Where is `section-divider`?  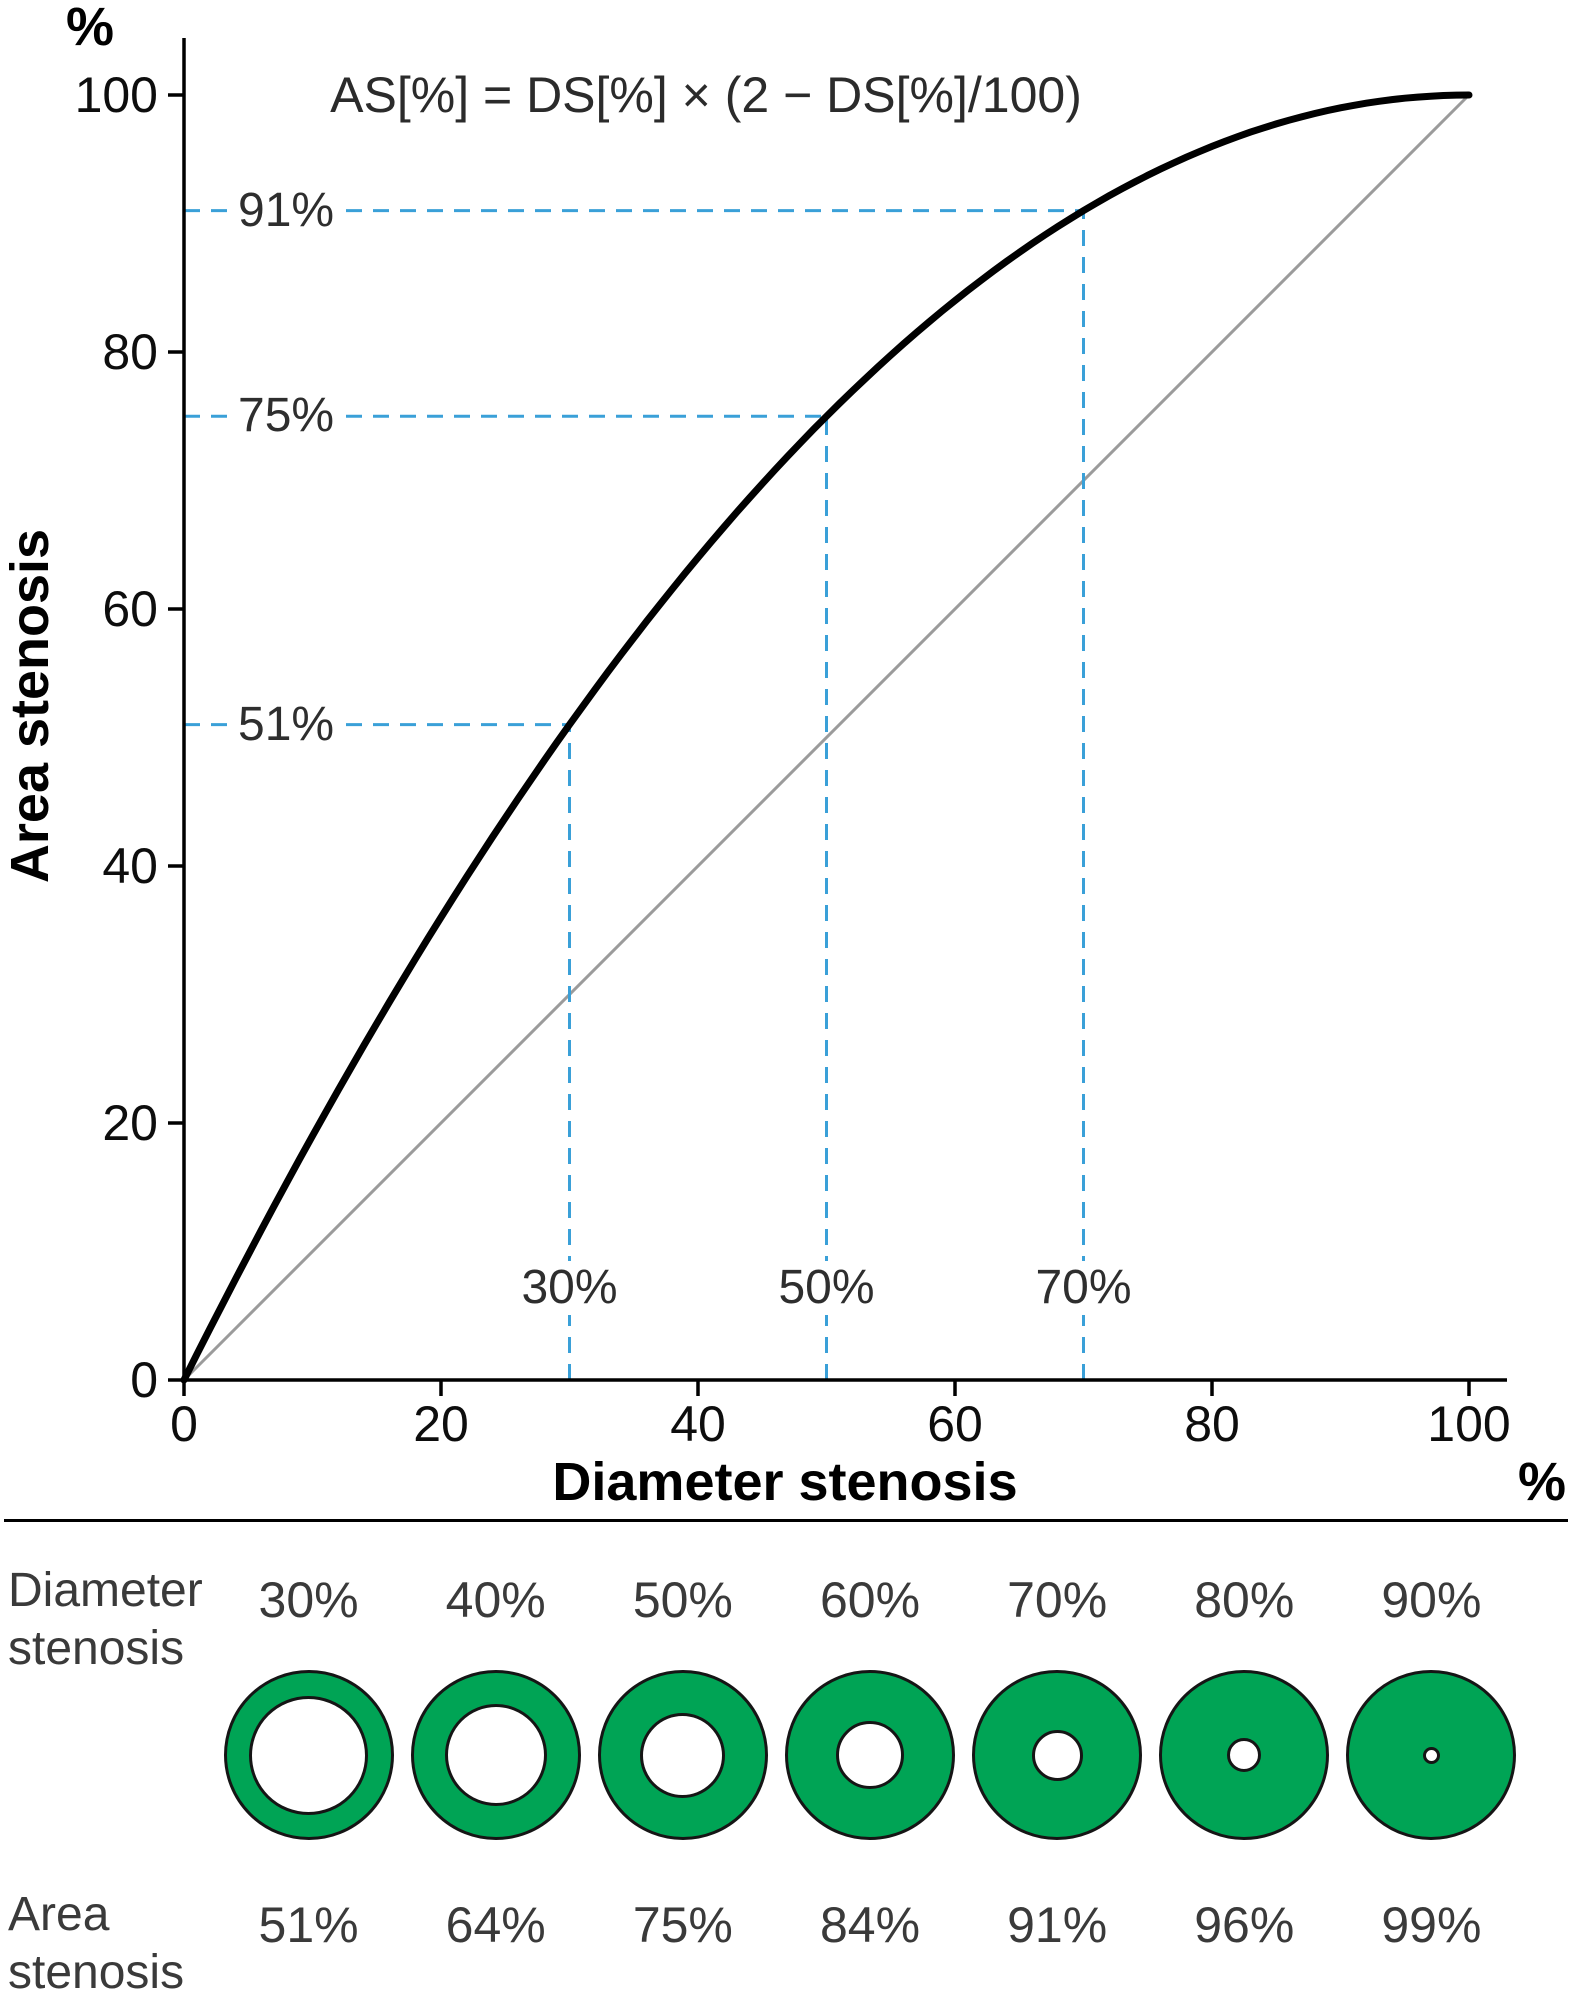 section-divider is located at coordinates (786, 1520).